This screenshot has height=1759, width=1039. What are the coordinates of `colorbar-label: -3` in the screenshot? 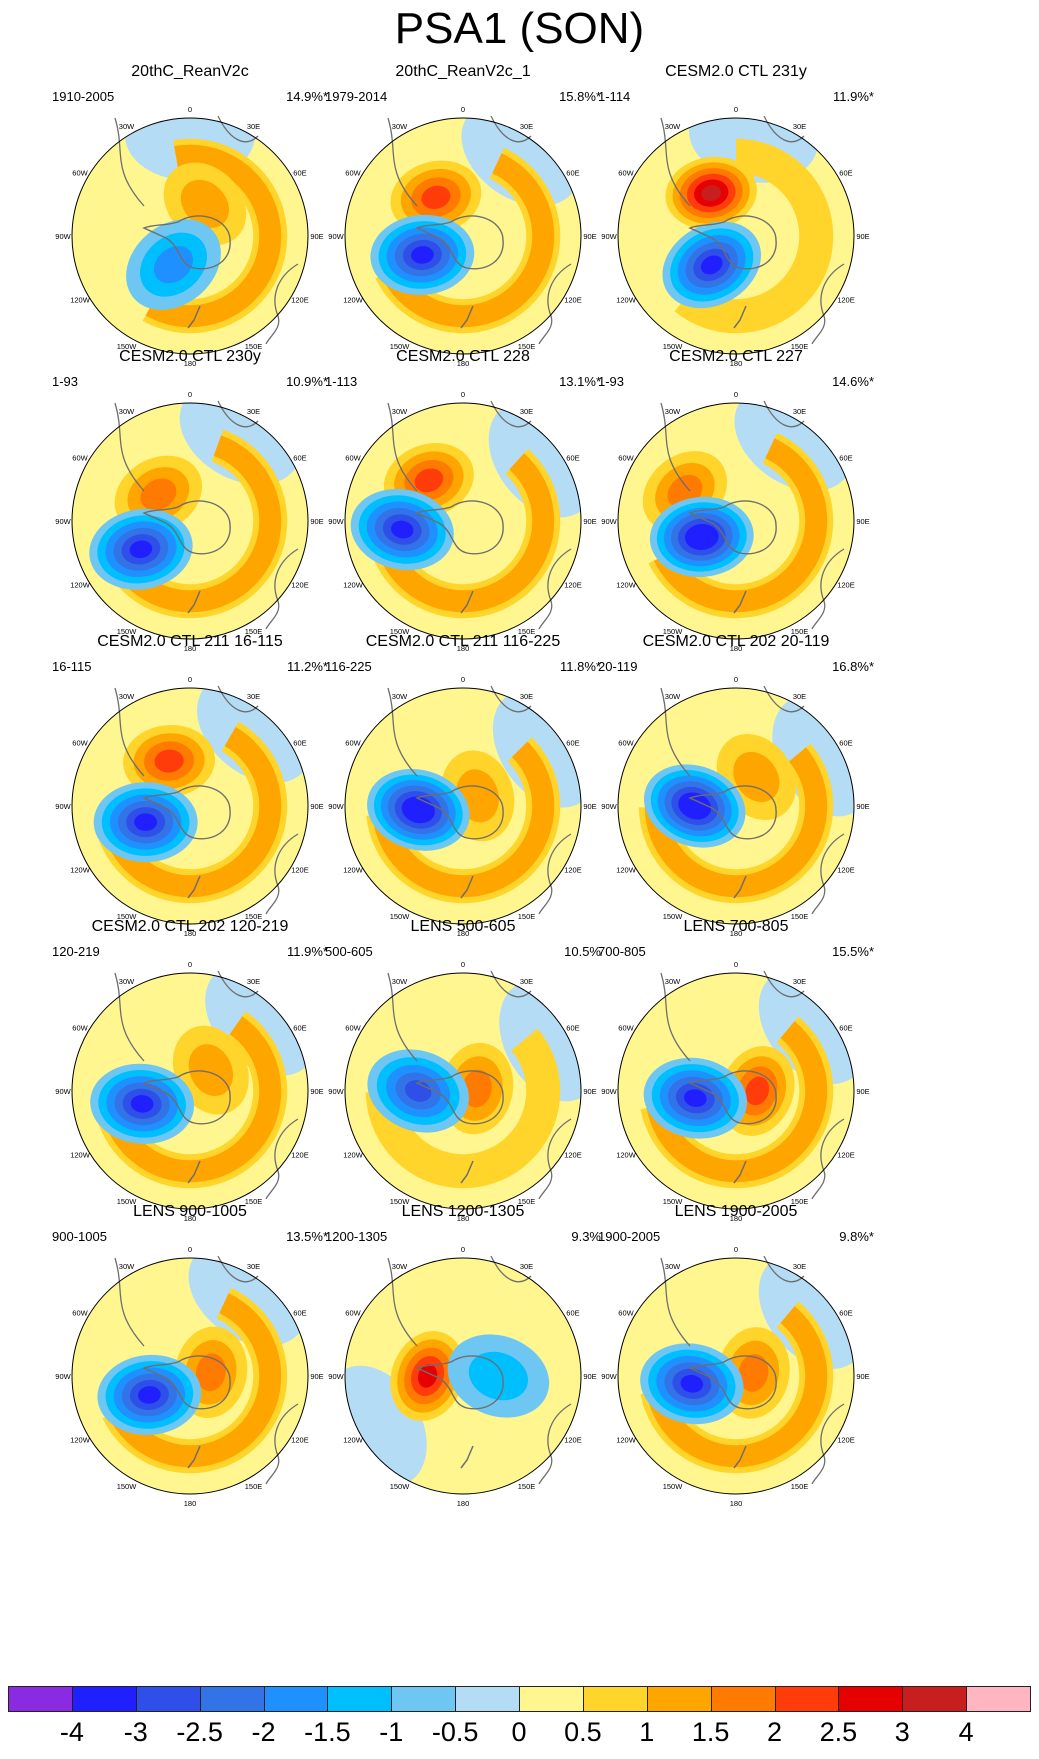 It's located at (135, 1732).